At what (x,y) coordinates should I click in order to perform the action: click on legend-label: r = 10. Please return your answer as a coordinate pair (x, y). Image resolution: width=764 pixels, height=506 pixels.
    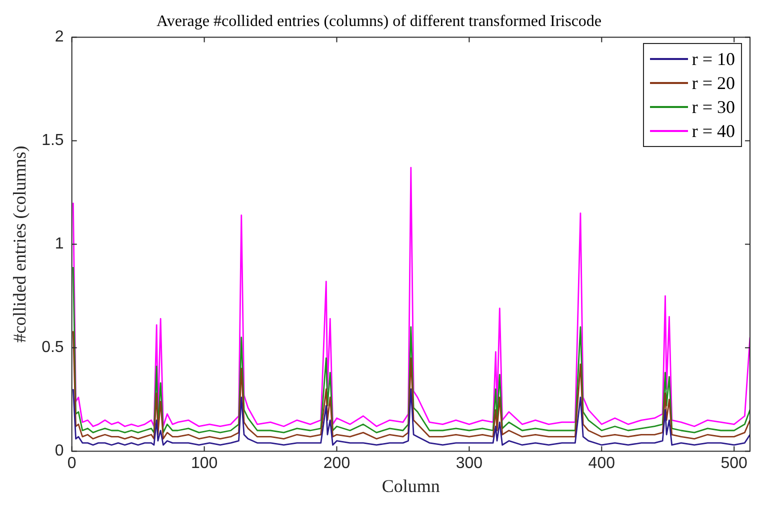
    Looking at the image, I should click on (713, 60).